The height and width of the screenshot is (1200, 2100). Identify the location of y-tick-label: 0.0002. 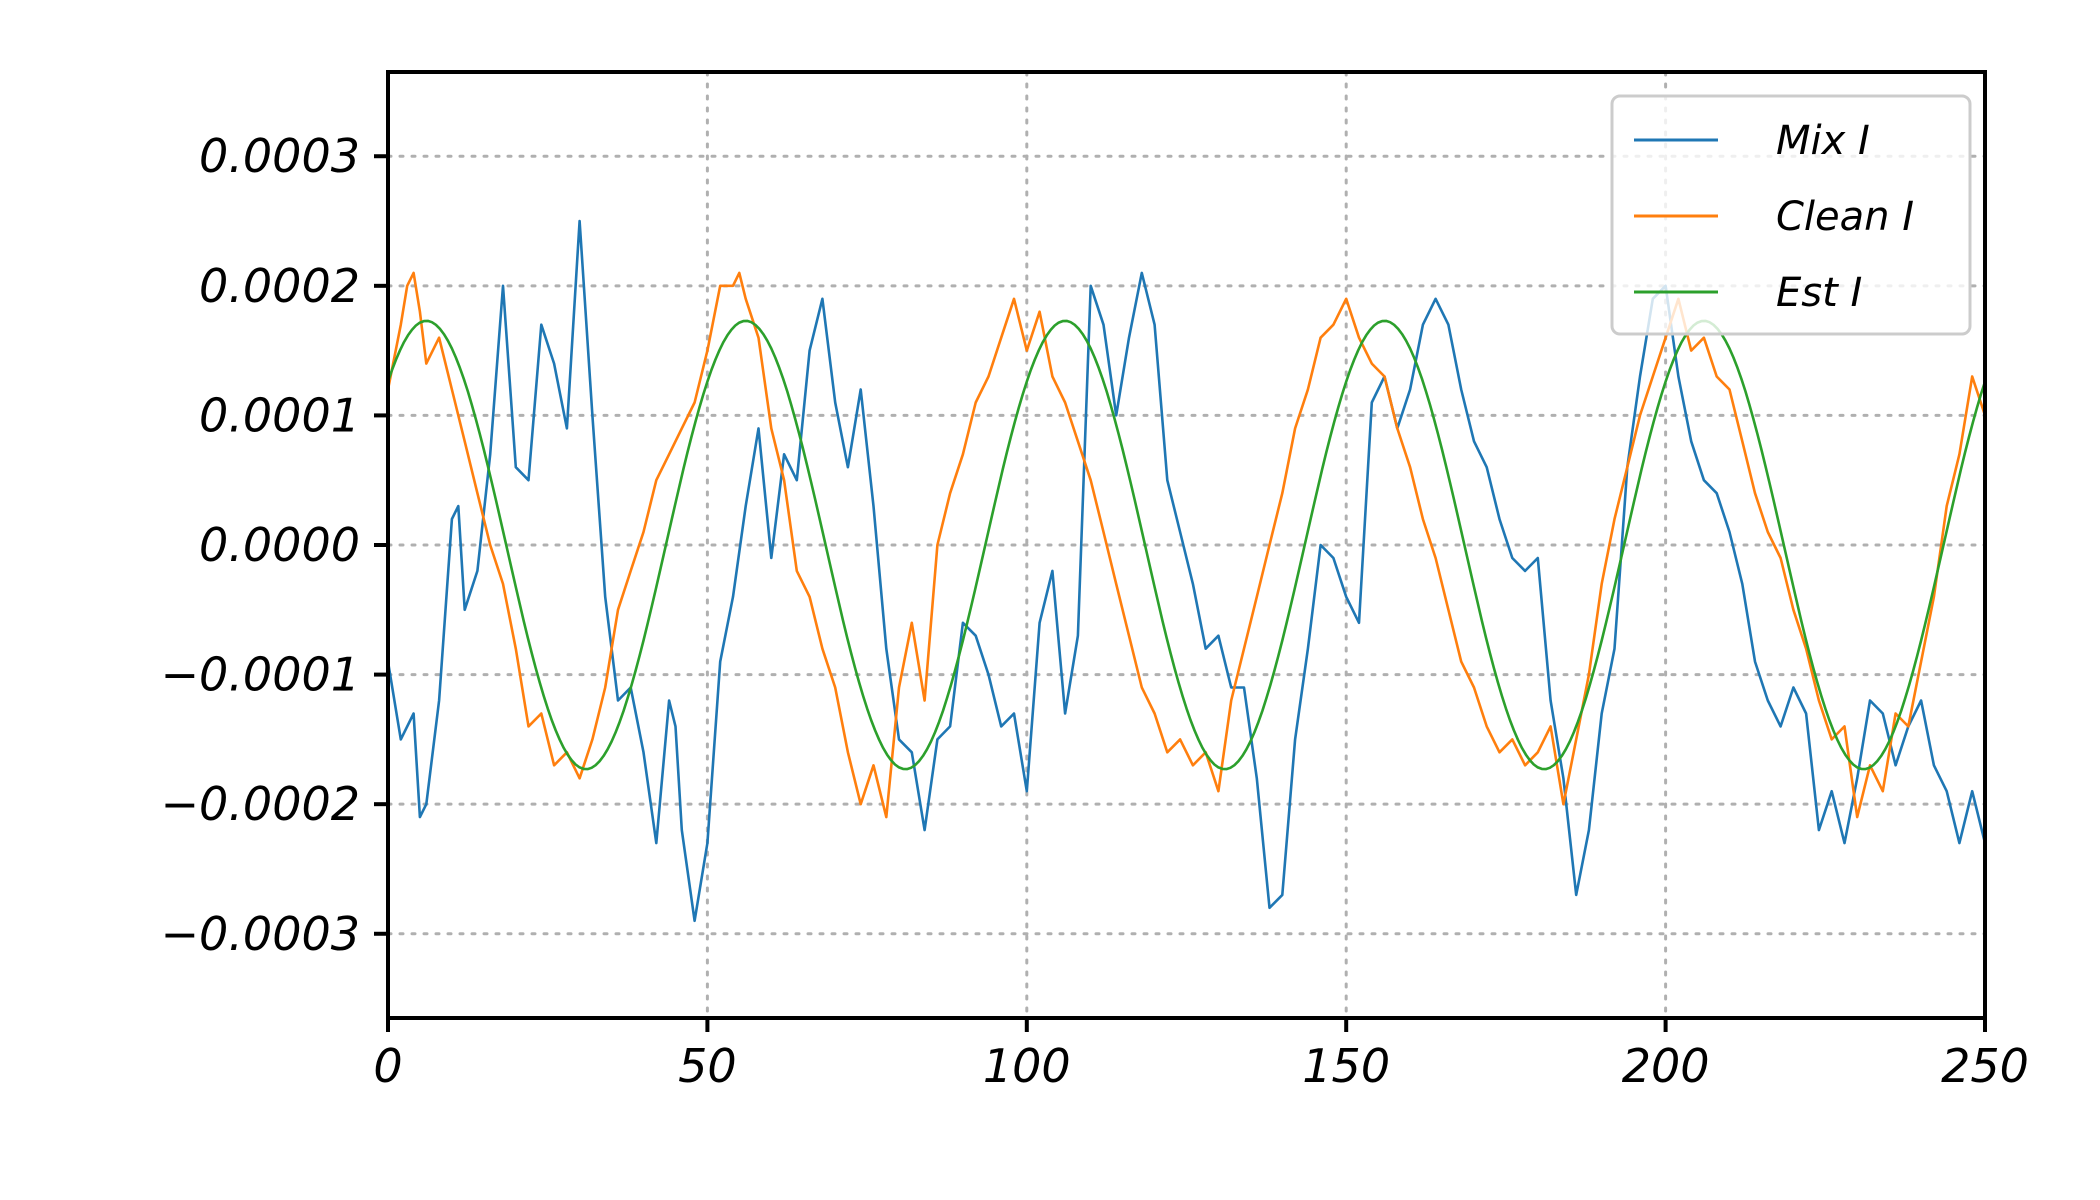
(279, 286).